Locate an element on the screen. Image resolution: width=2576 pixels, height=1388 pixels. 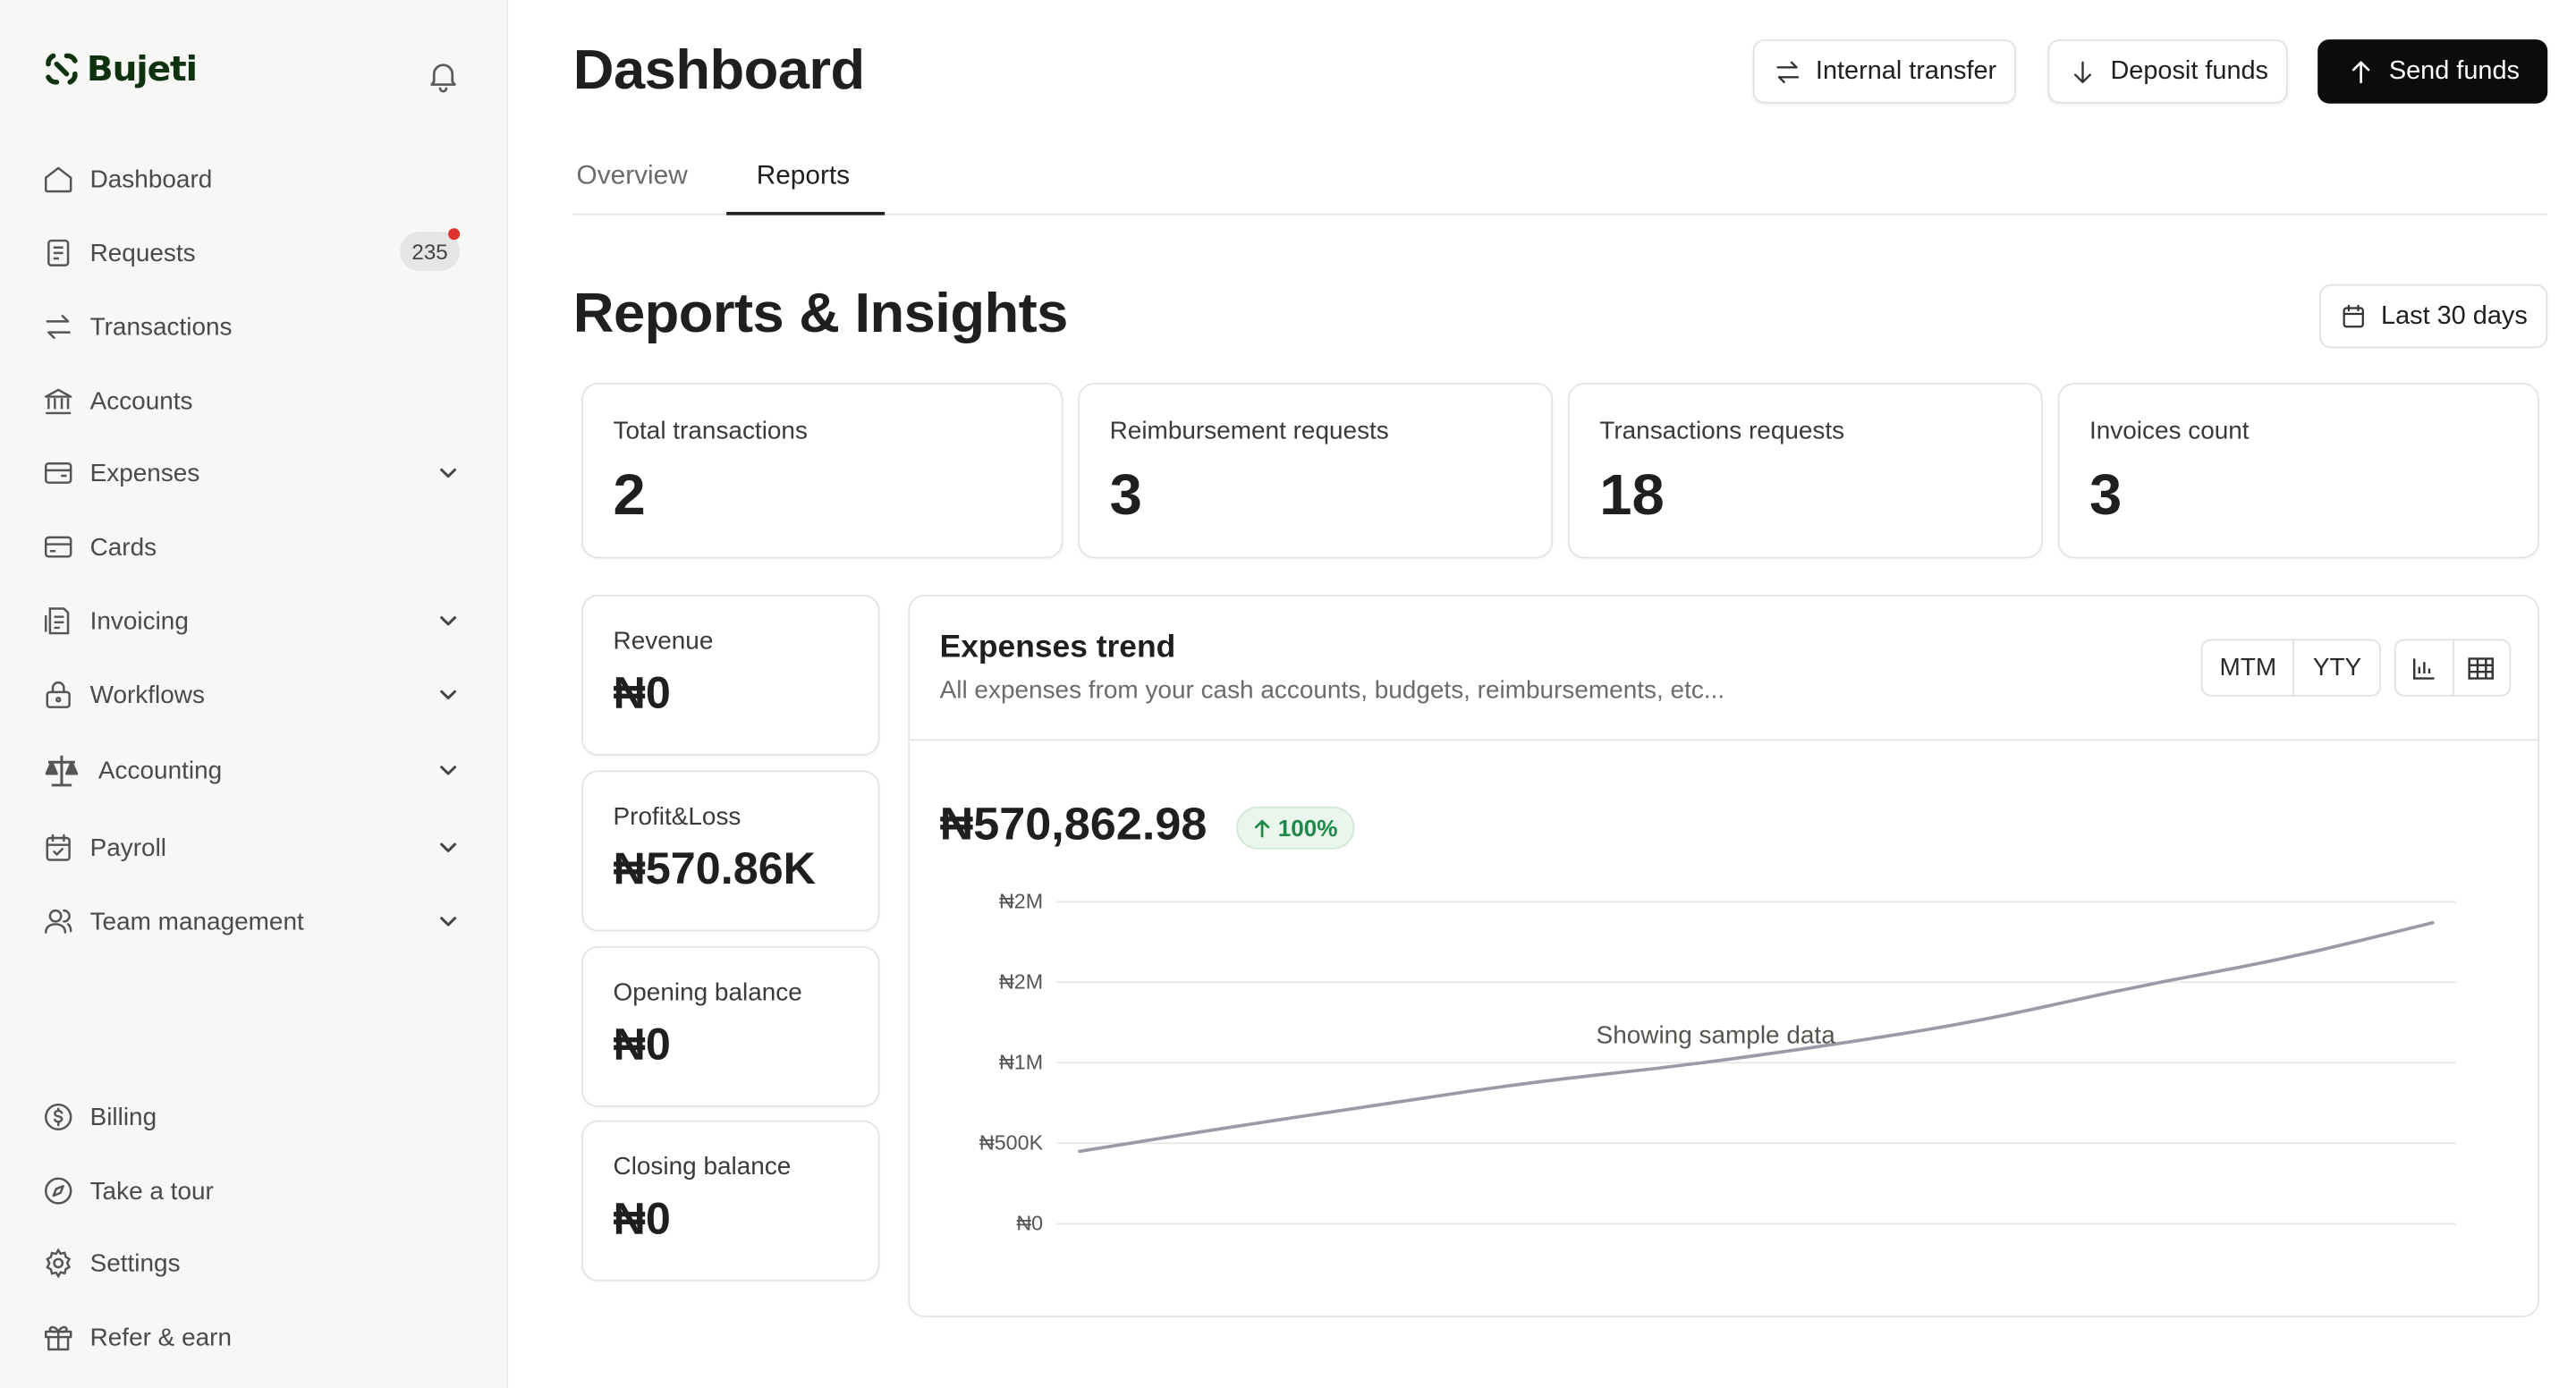
change-percent: 100% is located at coordinates (1307, 829).